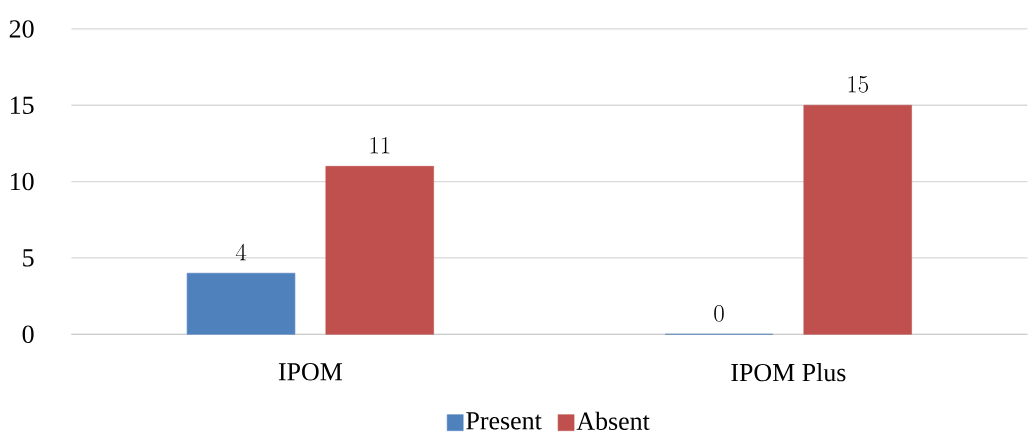 This screenshot has width=1028, height=442. What do you see at coordinates (719, 313) in the screenshot?
I see `data-label: 0` at bounding box center [719, 313].